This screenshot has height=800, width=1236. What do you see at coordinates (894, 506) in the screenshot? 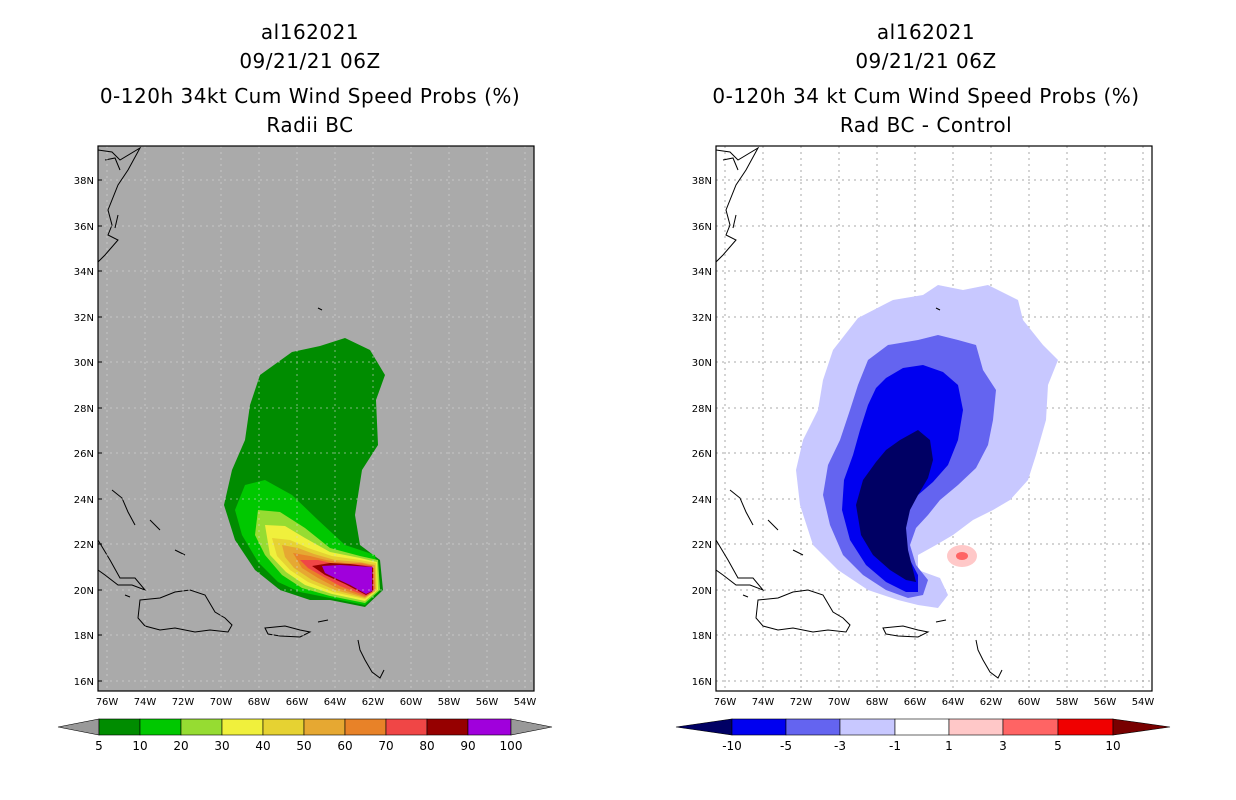
I see `diff-contour-minus10` at bounding box center [894, 506].